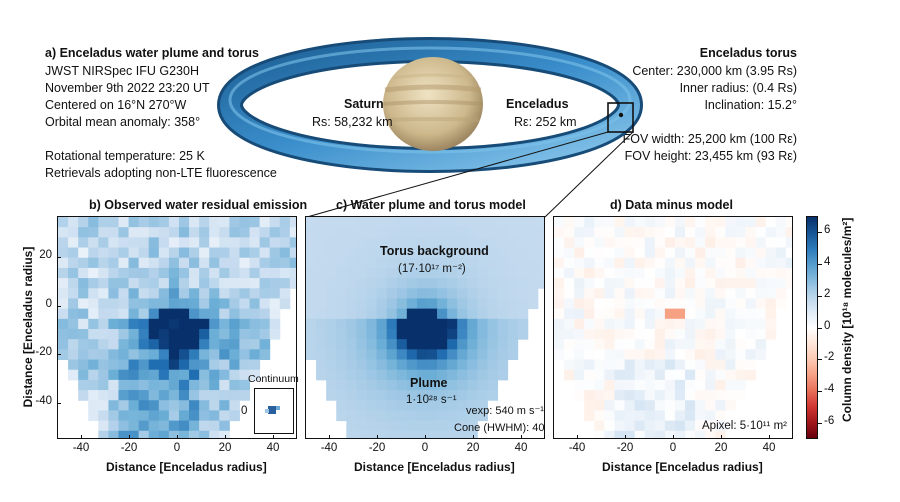 The height and width of the screenshot is (502, 900). I want to click on colorbar-tick-mark, so click(820, 328).